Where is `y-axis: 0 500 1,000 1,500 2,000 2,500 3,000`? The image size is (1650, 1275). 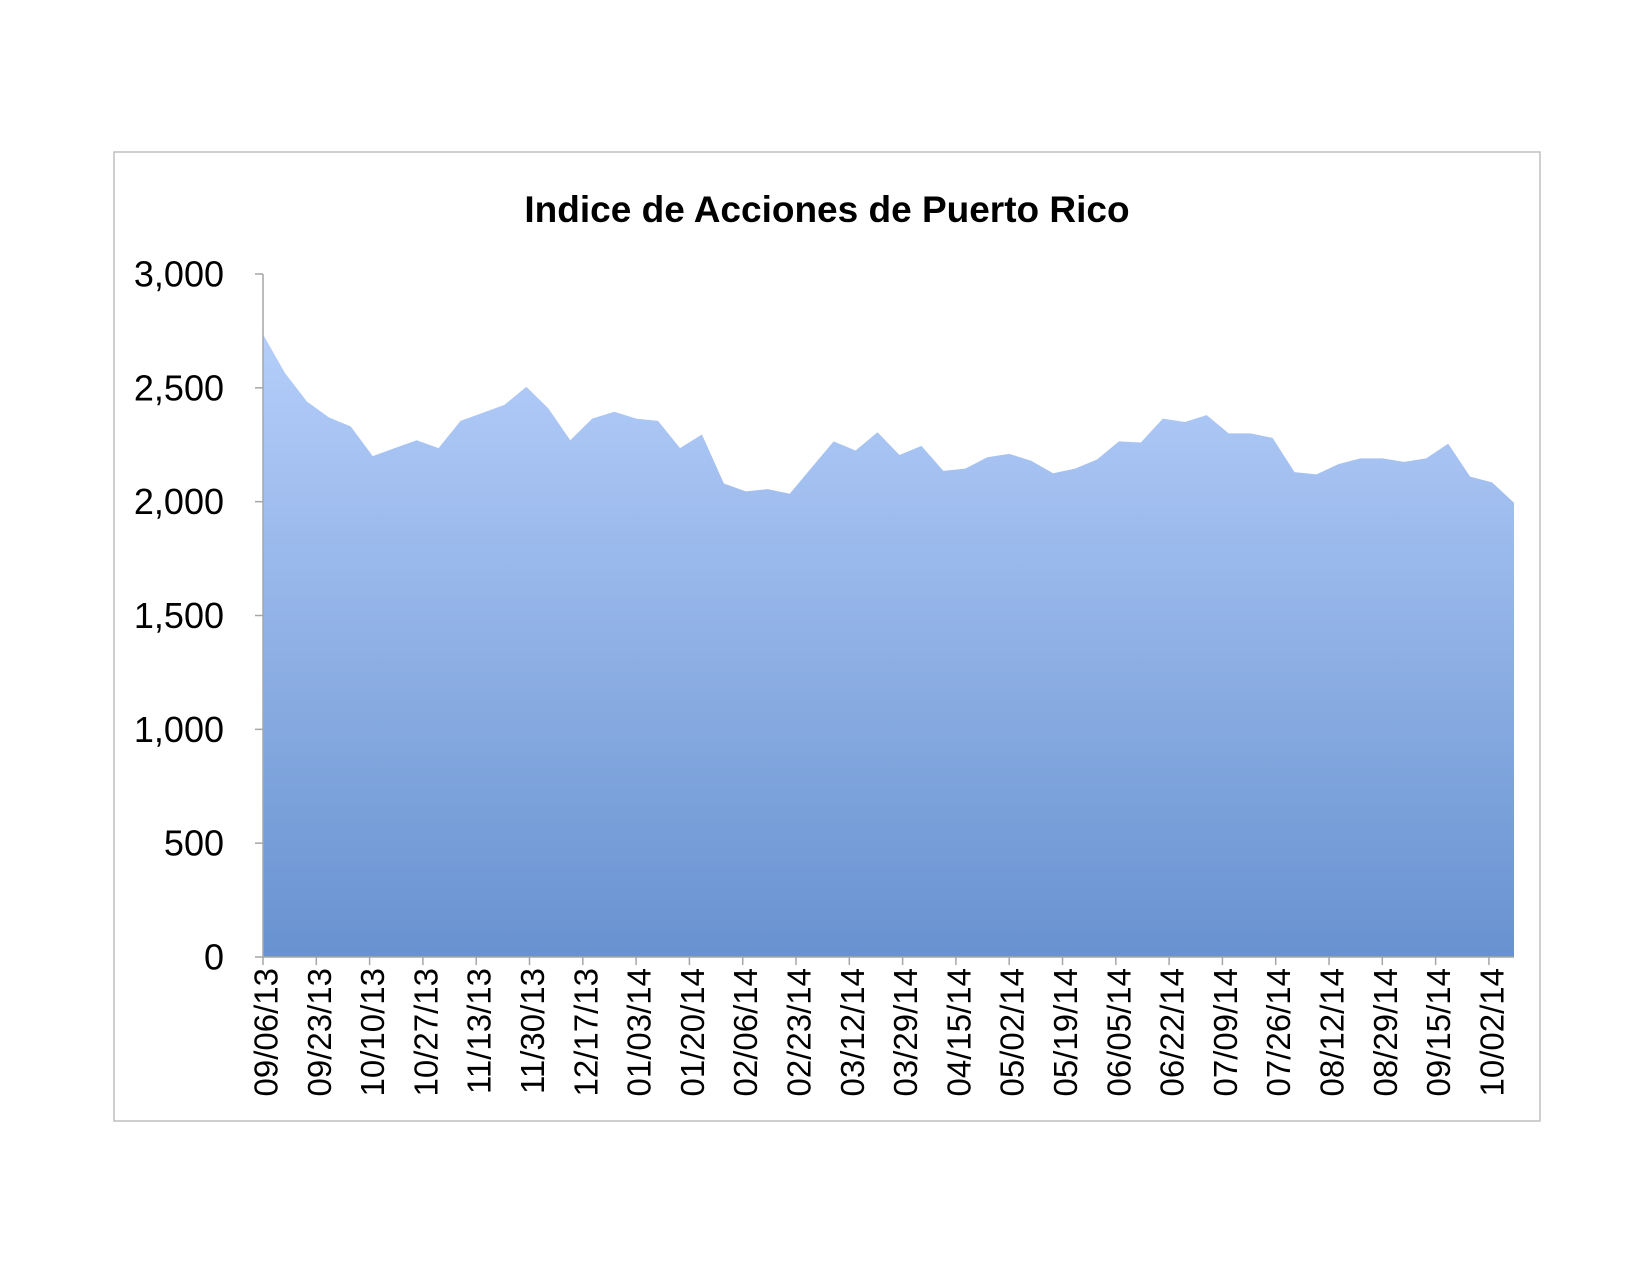 y-axis: 0 500 1,000 1,500 2,000 2,500 3,000 is located at coordinates (199, 616).